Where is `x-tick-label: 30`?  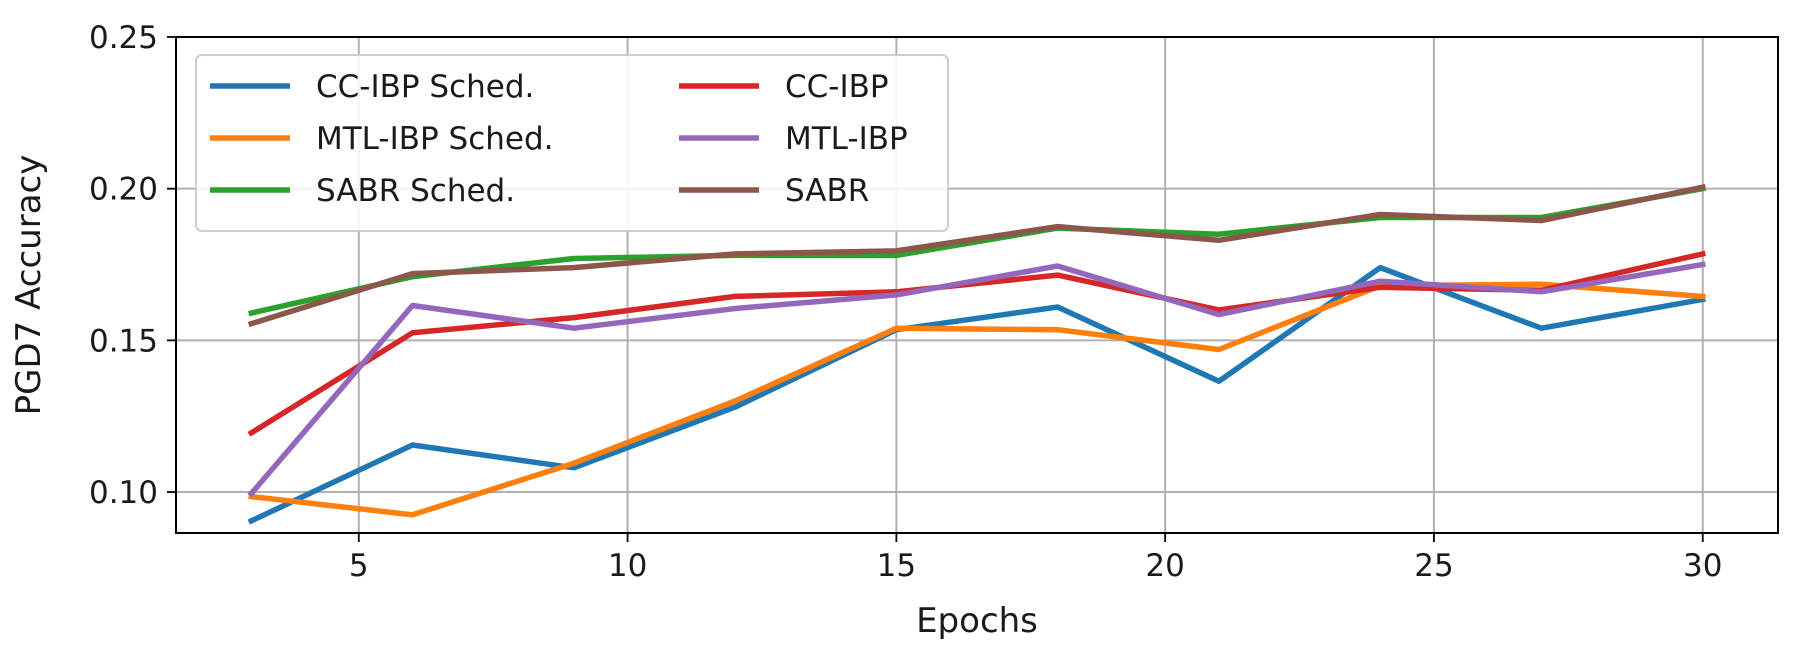 x-tick-label: 30 is located at coordinates (1702, 566).